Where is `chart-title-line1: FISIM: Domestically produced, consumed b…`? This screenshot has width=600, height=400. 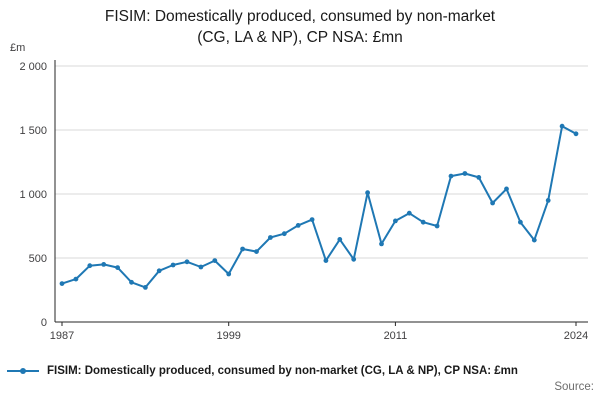 chart-title-line1: FISIM: Domestically produced, consumed b… is located at coordinates (300, 16).